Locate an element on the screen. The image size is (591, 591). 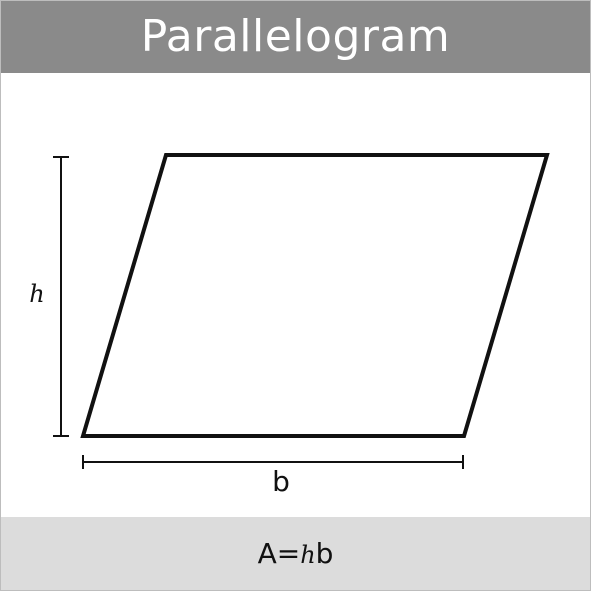
base-dimension is located at coordinates (273, 462).